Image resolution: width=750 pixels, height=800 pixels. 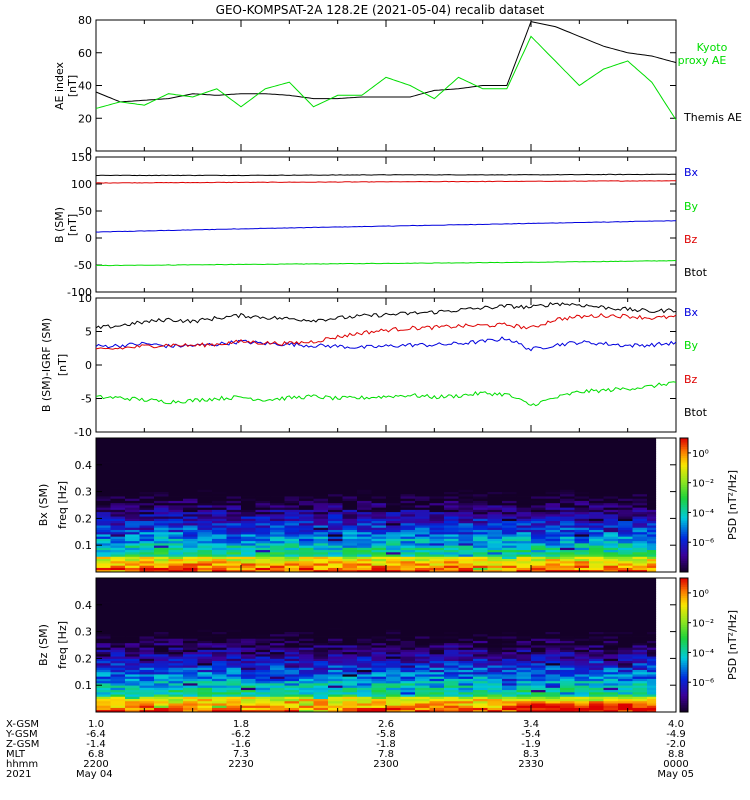 I want to click on y-tick-label: 0.1, so click(x=84, y=545).